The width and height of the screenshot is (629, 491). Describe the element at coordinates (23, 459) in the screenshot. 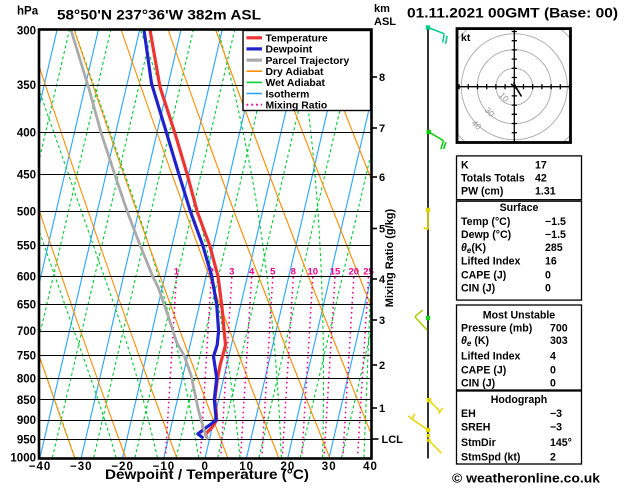

I see `svg-text: 1000` at that location.